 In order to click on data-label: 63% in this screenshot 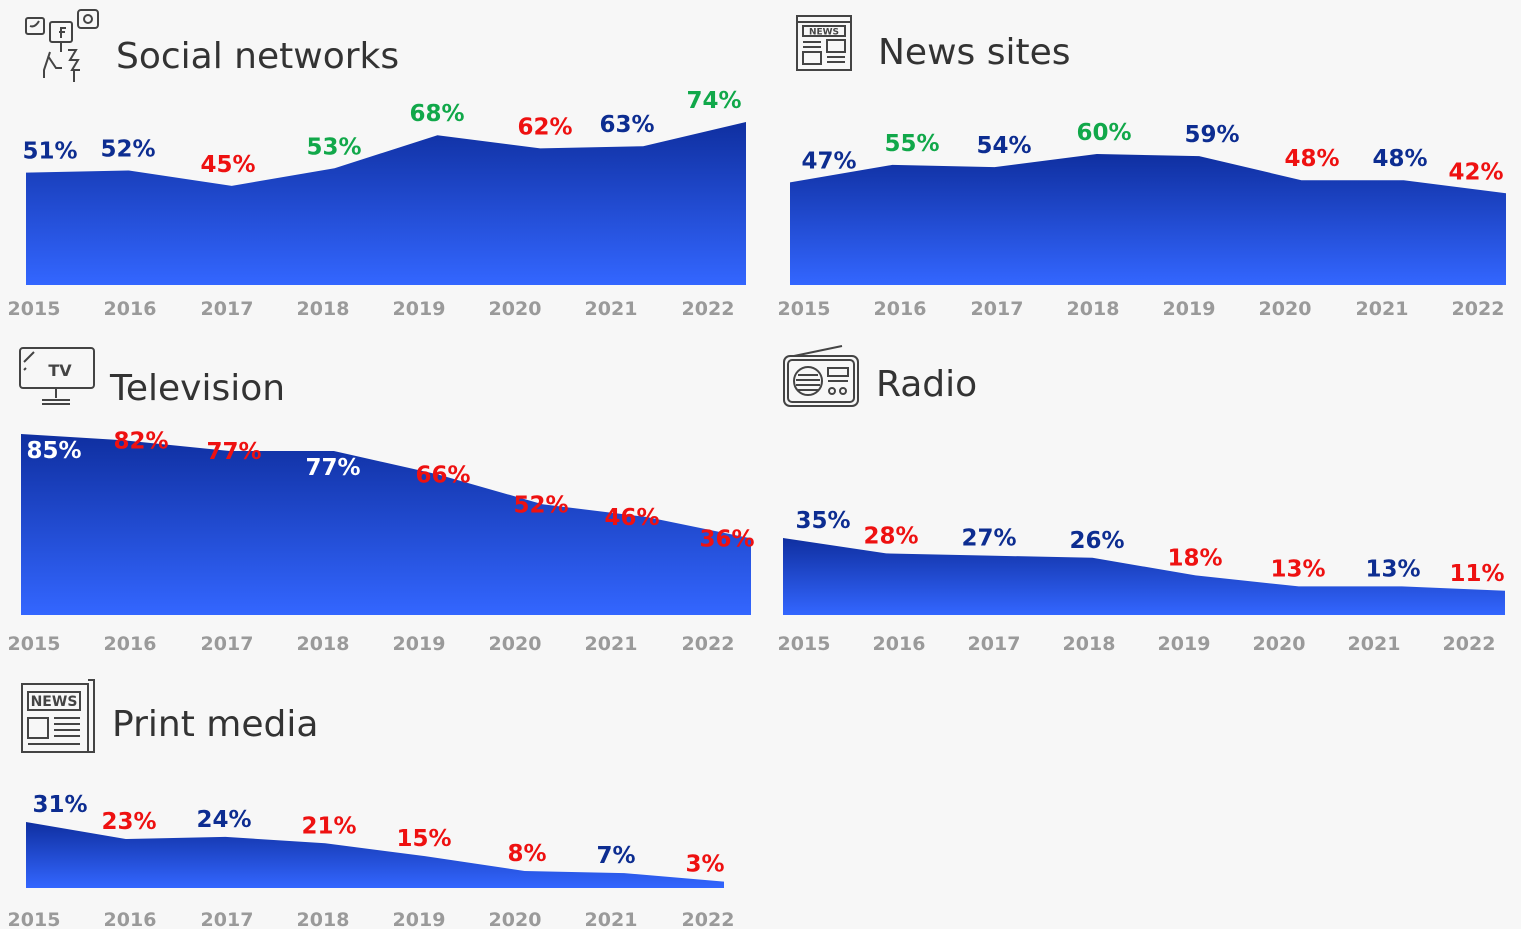, I will do `click(626, 125)`.